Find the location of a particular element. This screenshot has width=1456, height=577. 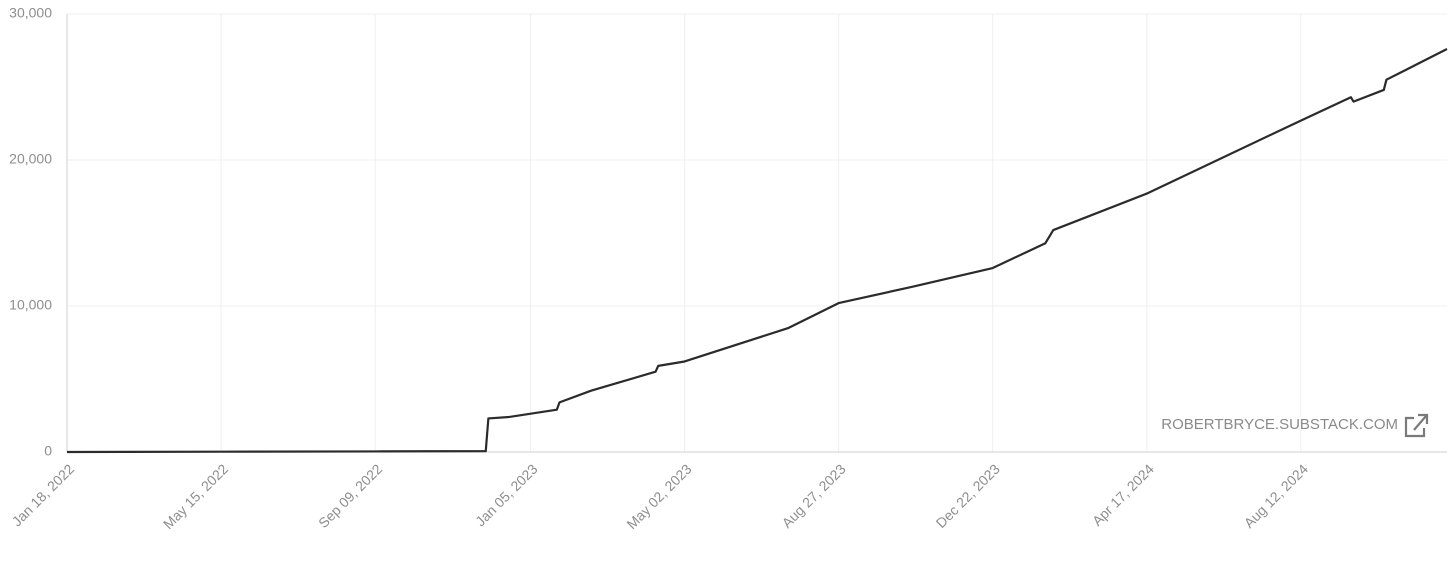

y-tick-label: 10,000 is located at coordinates (30, 305).